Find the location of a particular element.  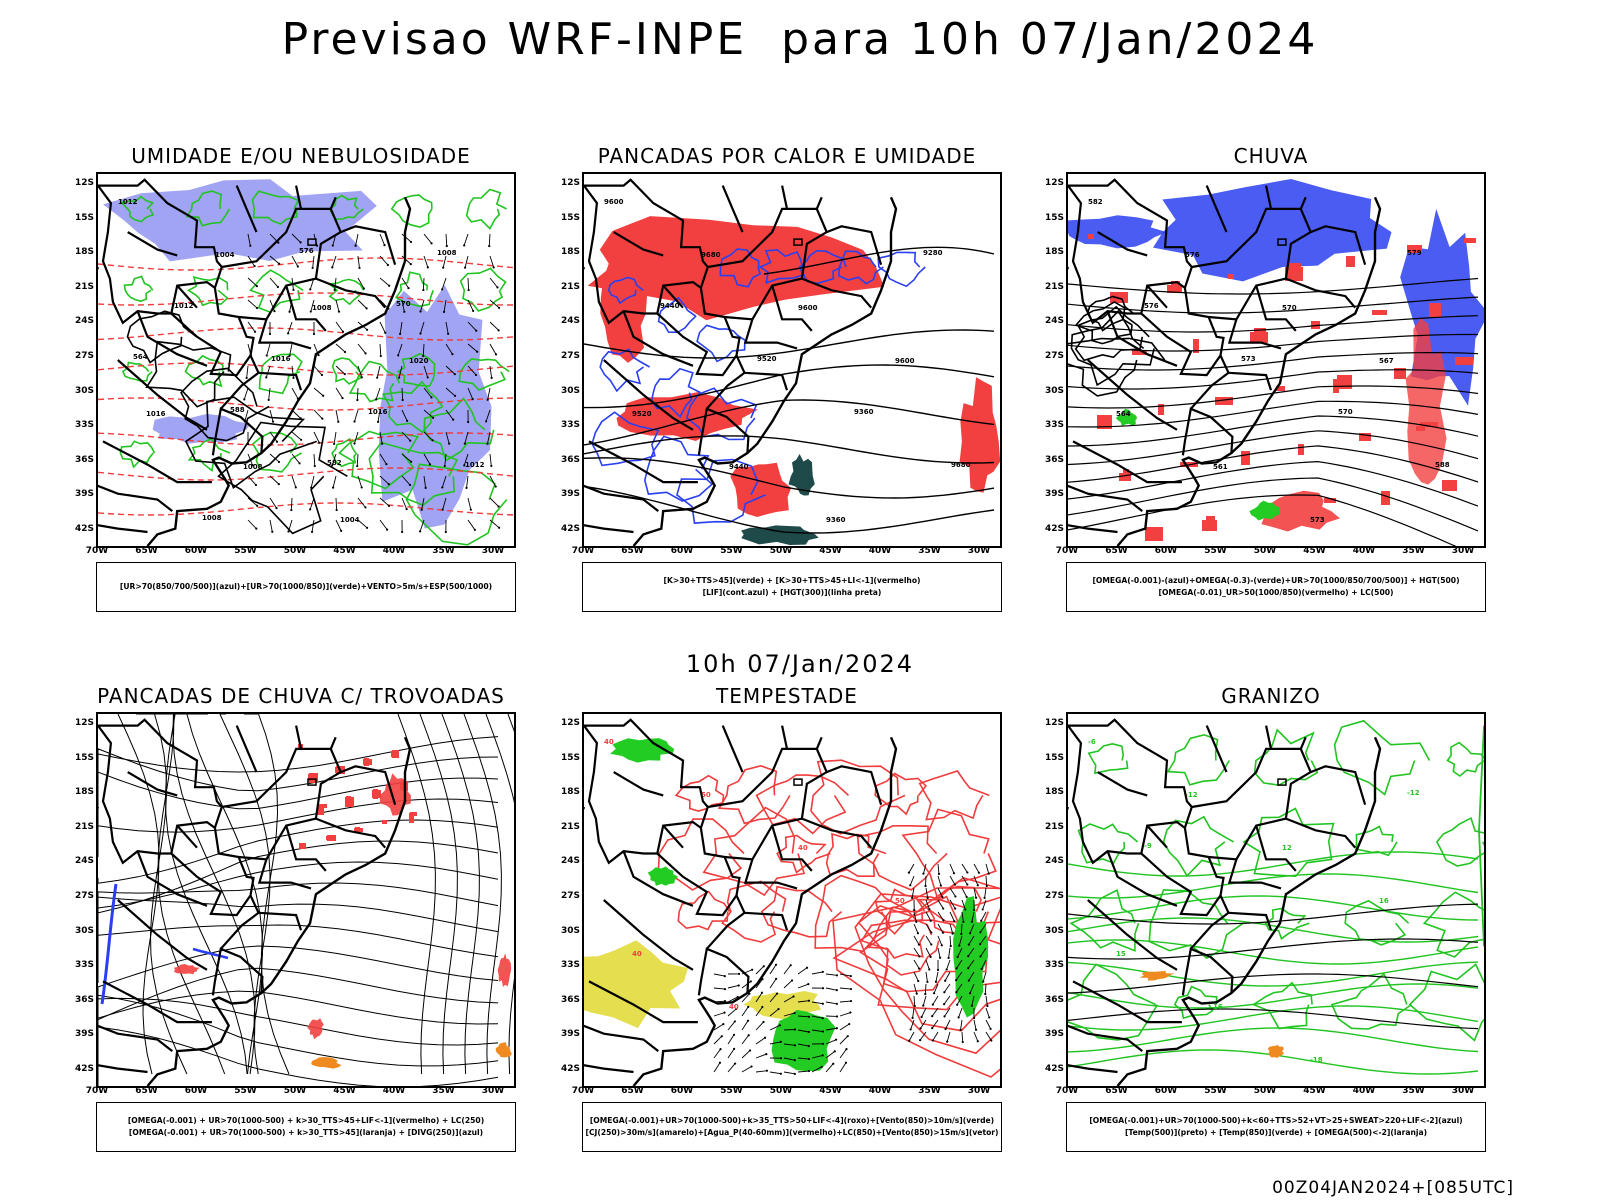

panel-title: GRANIZO is located at coordinates (1271, 696).